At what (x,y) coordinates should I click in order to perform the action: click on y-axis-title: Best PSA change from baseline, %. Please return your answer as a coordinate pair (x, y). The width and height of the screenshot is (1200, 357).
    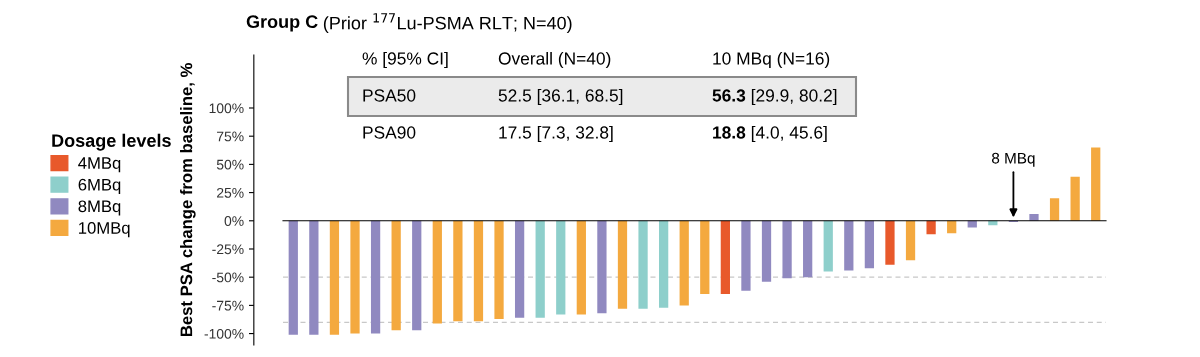
    Looking at the image, I should click on (188, 200).